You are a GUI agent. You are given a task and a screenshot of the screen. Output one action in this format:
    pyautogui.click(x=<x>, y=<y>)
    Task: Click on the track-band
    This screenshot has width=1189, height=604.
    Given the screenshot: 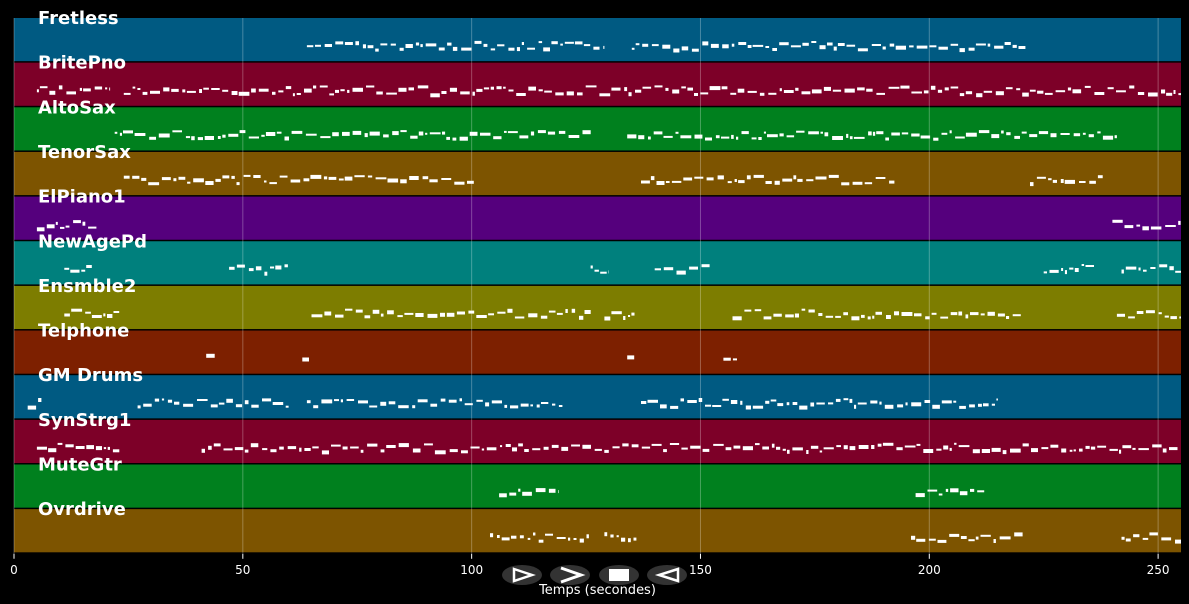 What is the action you would take?
    pyautogui.click(x=597, y=531)
    